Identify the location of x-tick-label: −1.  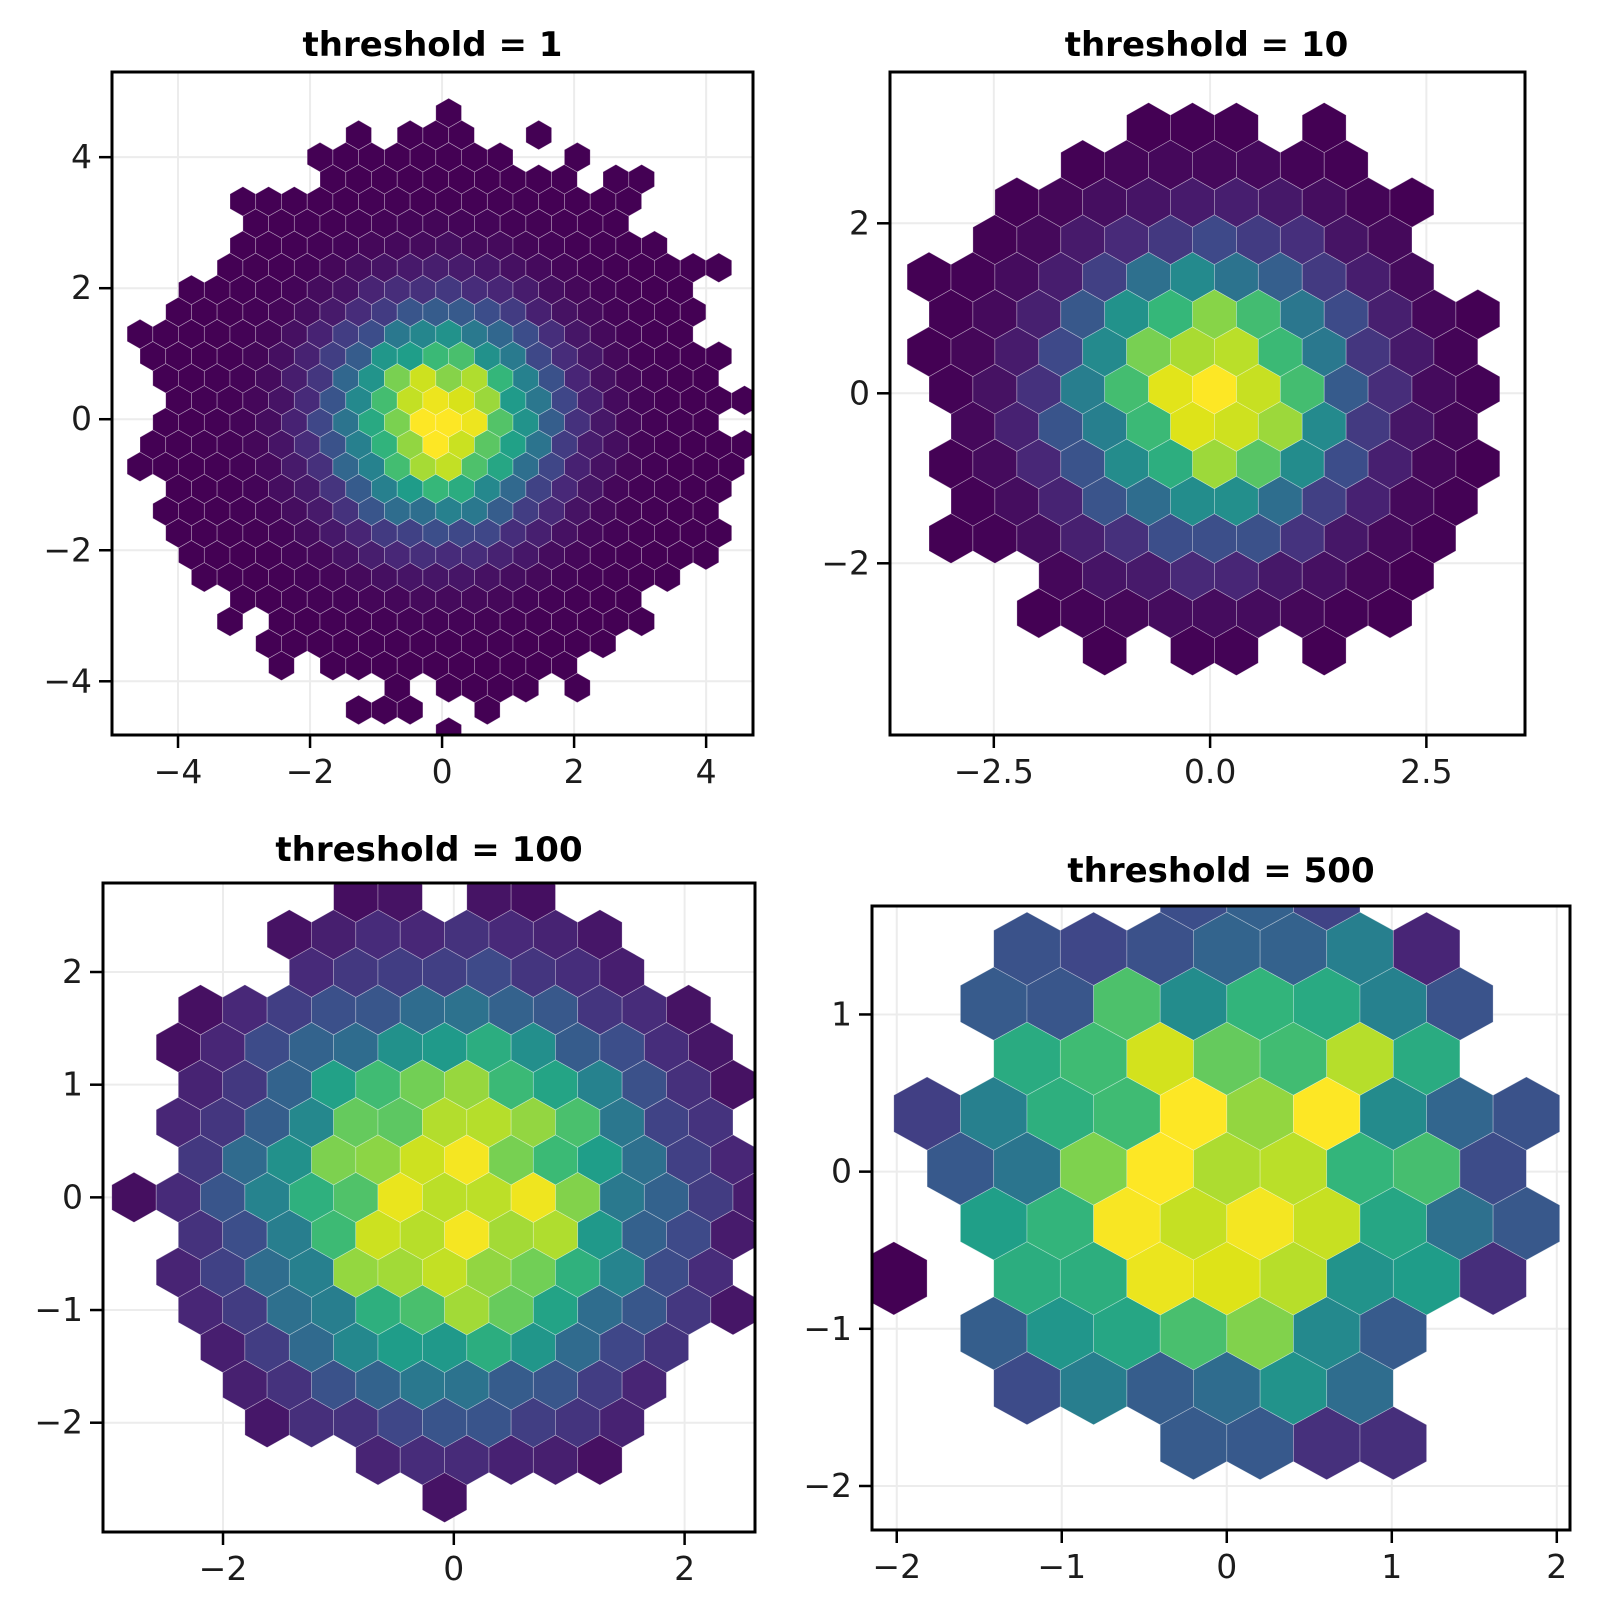
(1061, 1566).